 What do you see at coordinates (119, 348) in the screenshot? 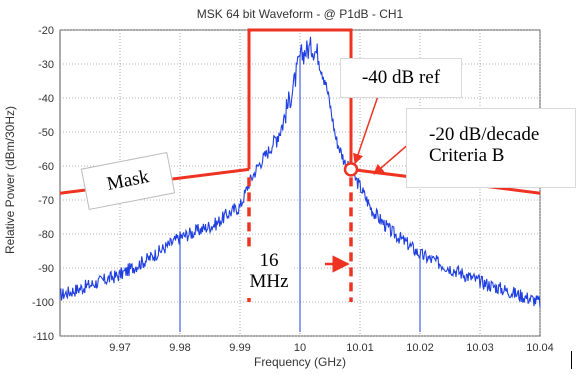
I see `x-tick-label: 9.97` at bounding box center [119, 348].